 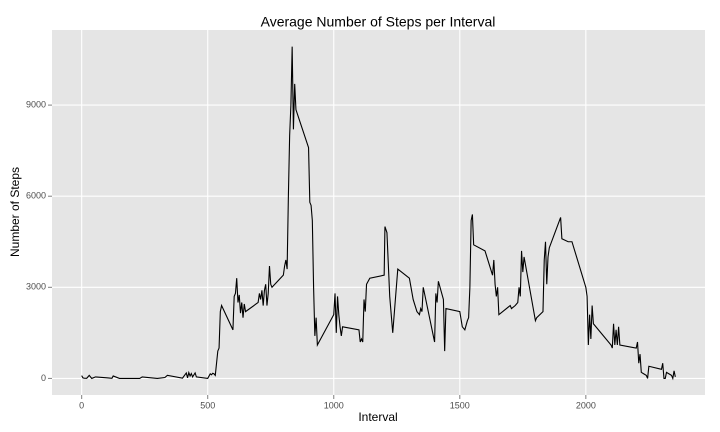 What do you see at coordinates (334, 405) in the screenshot?
I see `x-tick-label: 1000` at bounding box center [334, 405].